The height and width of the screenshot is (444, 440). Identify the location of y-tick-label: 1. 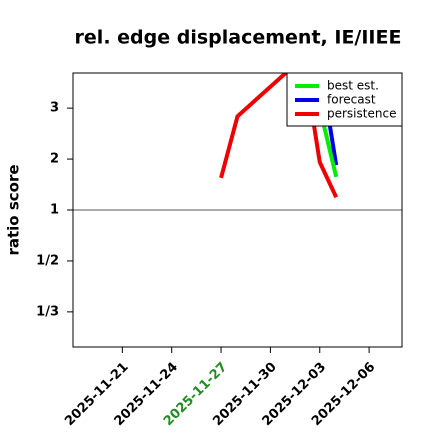
(54, 209).